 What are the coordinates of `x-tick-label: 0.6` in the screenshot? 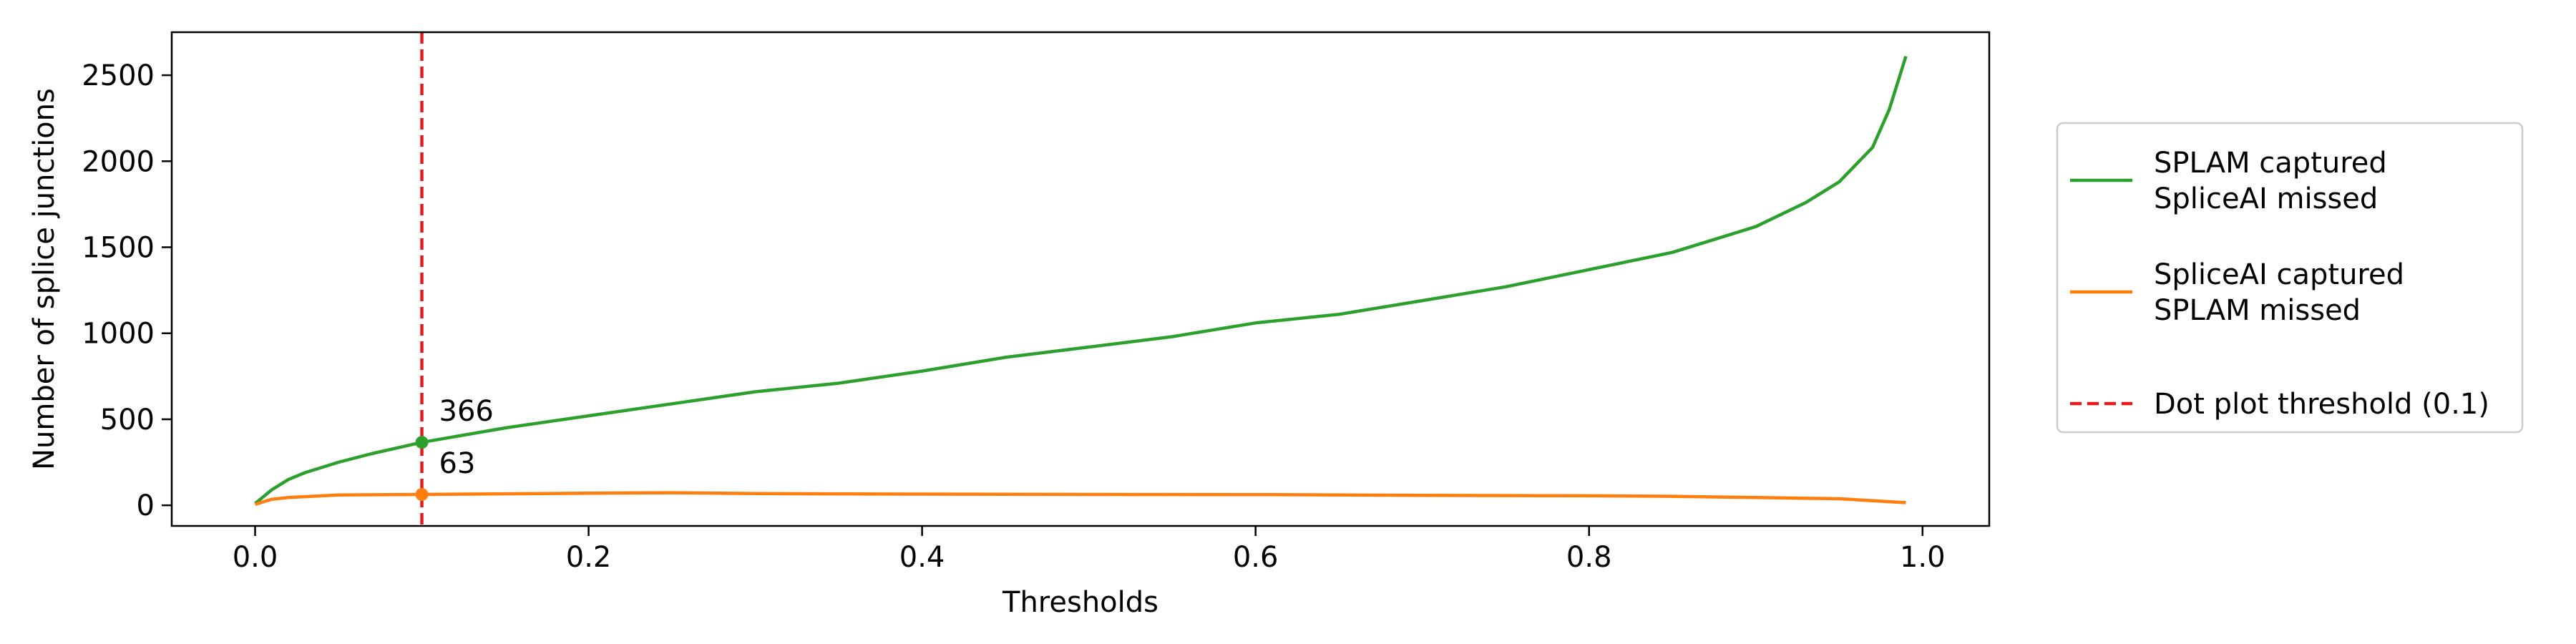 It's located at (1256, 557).